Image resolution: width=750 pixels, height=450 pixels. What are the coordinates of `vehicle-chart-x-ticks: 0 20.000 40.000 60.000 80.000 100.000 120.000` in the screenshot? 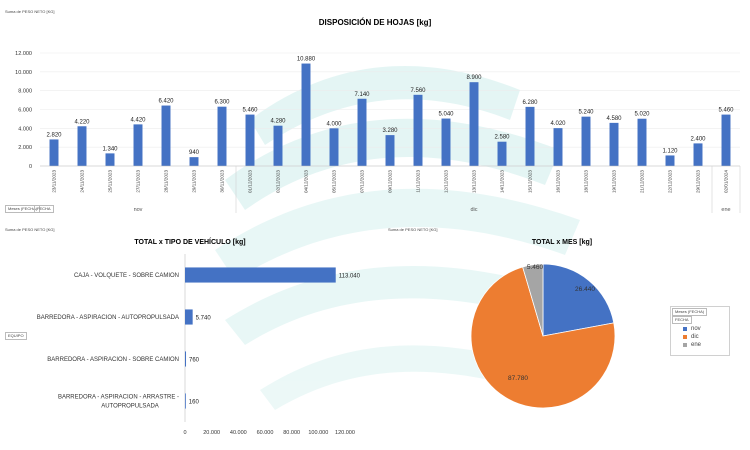 It's located at (268, 433).